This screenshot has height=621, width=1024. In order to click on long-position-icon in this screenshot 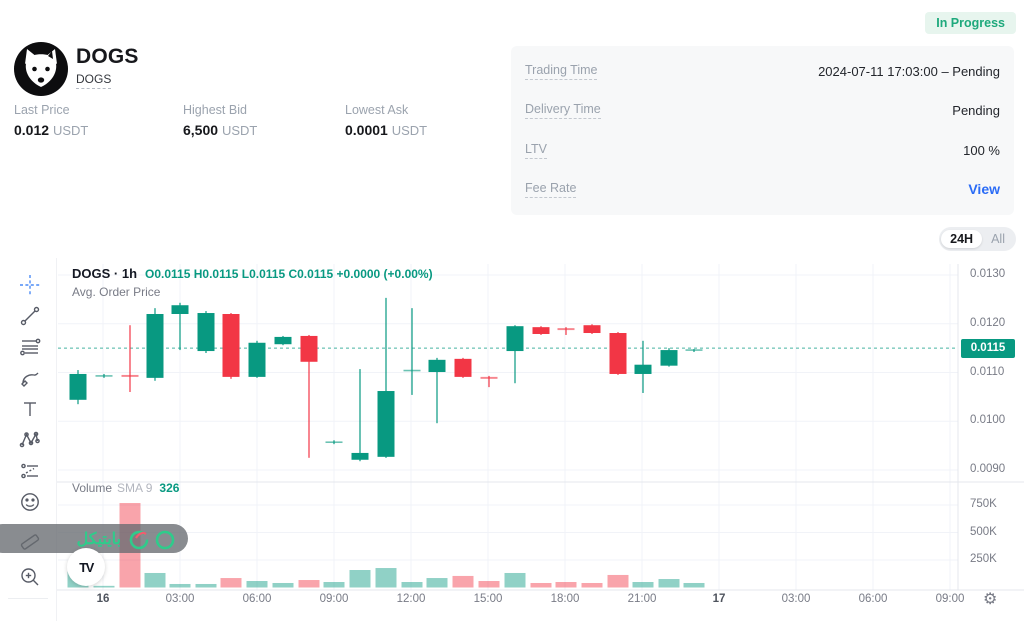, I will do `click(30, 471)`.